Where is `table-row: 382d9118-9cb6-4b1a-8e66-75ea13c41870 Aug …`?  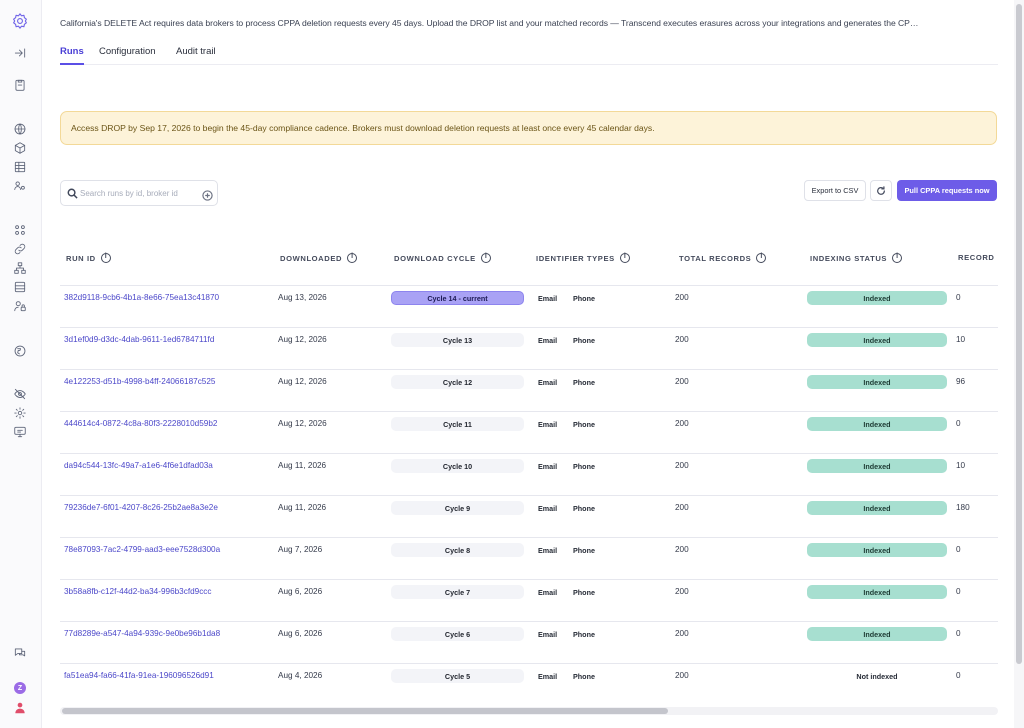 table-row: 382d9118-9cb6-4b1a-8e66-75ea13c41870 Aug … is located at coordinates (529, 307).